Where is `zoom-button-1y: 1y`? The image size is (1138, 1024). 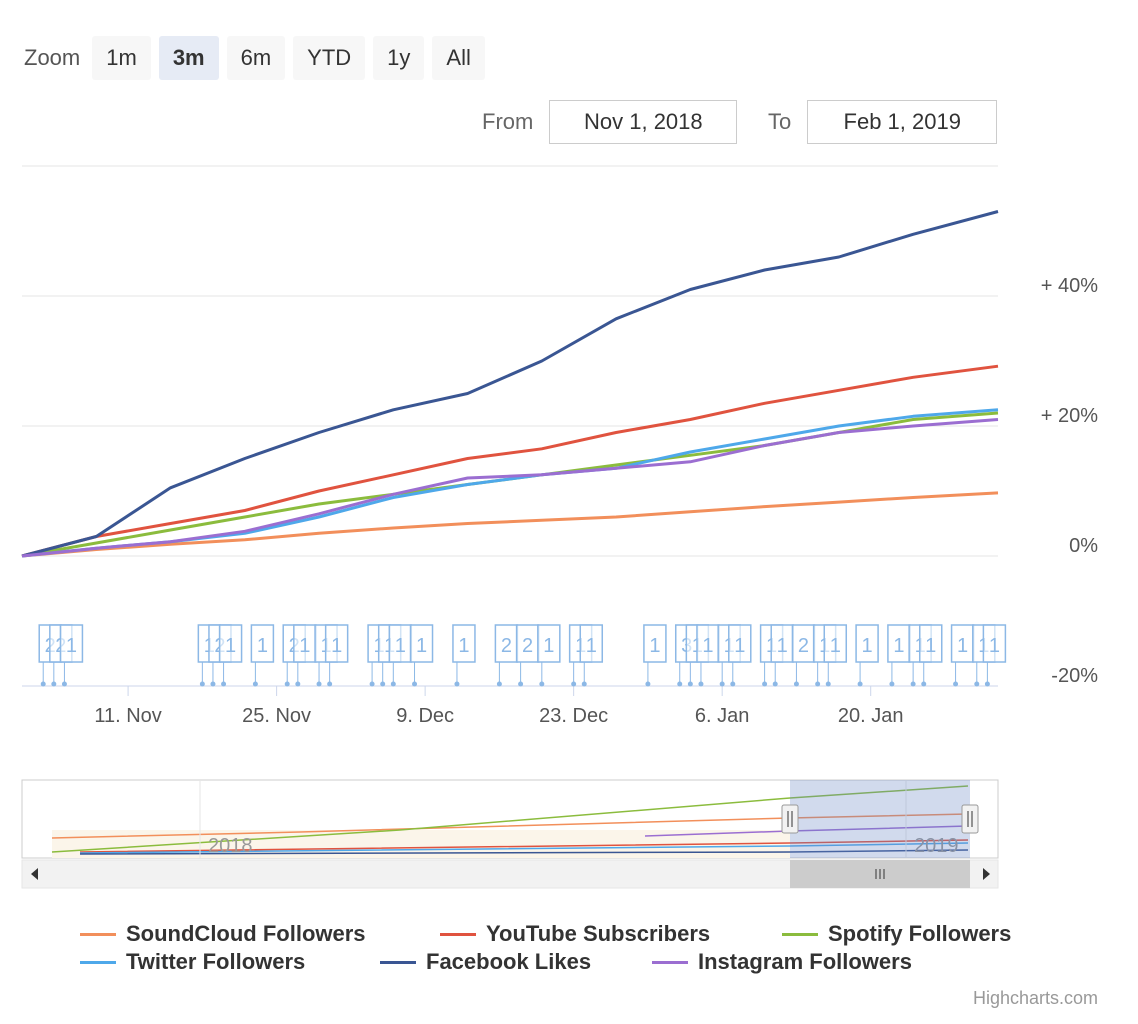
zoom-button-1y: 1y is located at coordinates (399, 58).